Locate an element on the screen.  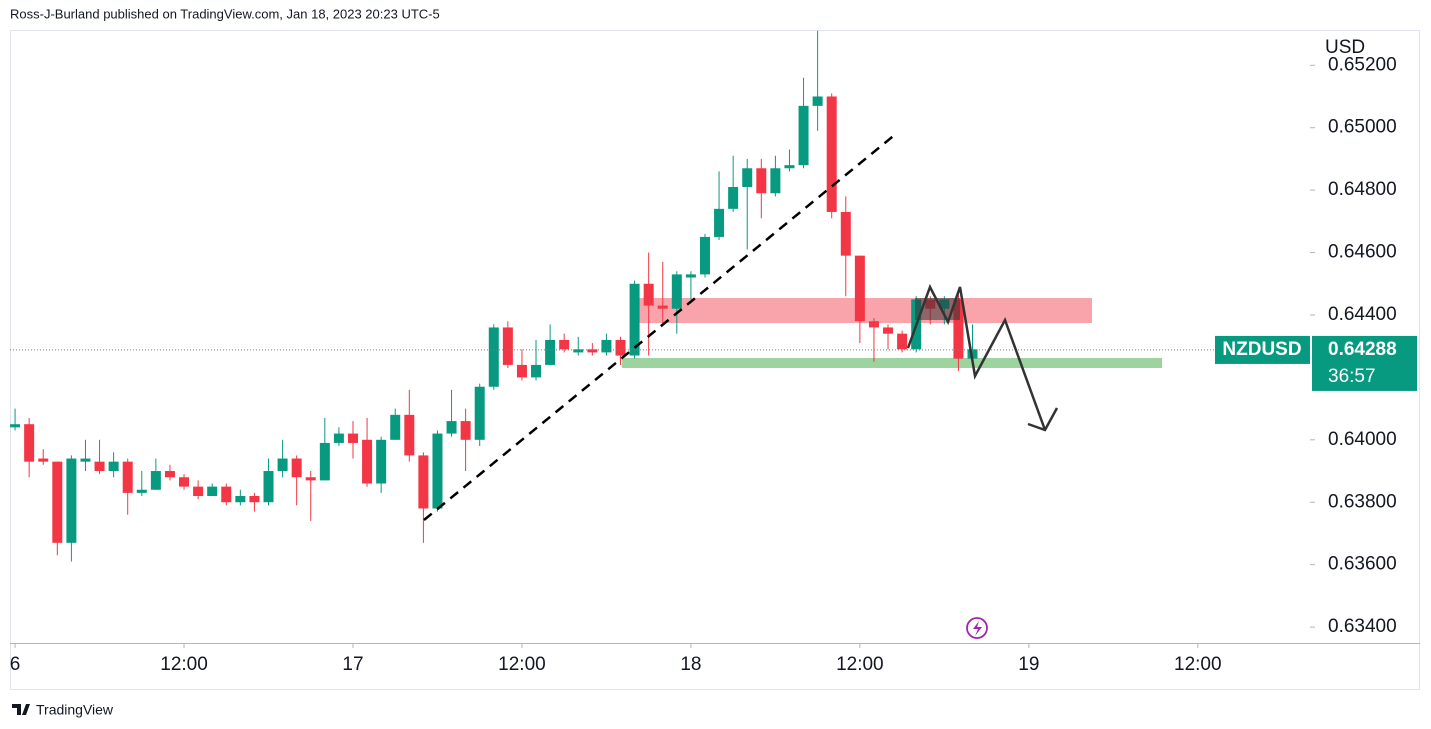
y-tick-label: 0.64600 is located at coordinates (1362, 252).